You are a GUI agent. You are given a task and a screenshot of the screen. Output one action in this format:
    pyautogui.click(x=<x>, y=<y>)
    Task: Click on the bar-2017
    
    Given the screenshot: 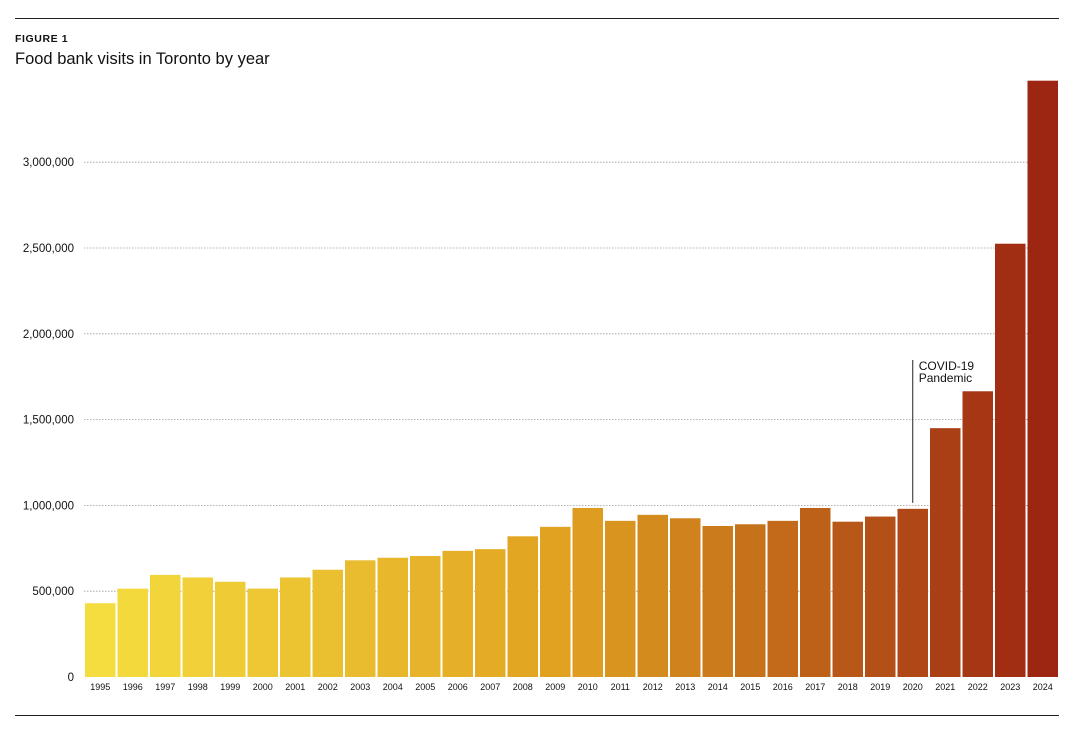 What is the action you would take?
    pyautogui.click(x=815, y=592)
    